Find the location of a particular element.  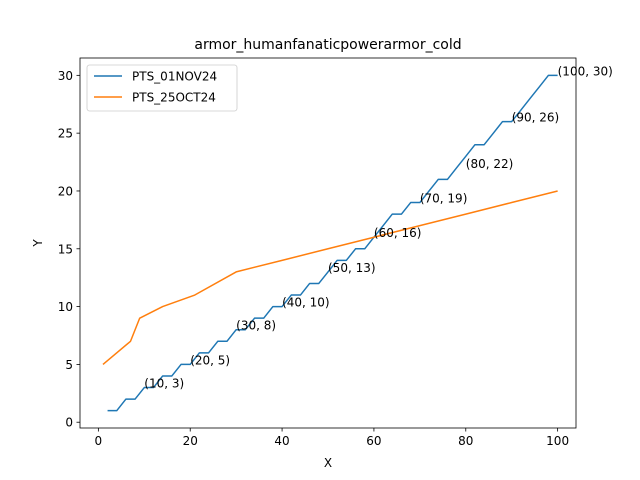

chart-title: armor_humanfanaticpowerarmor_cold is located at coordinates (327, 45).